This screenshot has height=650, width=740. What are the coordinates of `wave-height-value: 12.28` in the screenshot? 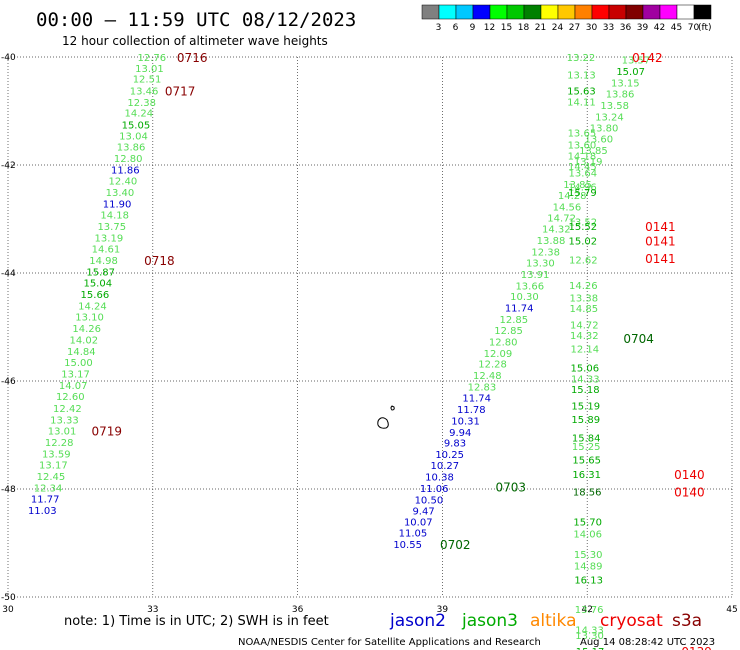 It's located at (59, 443).